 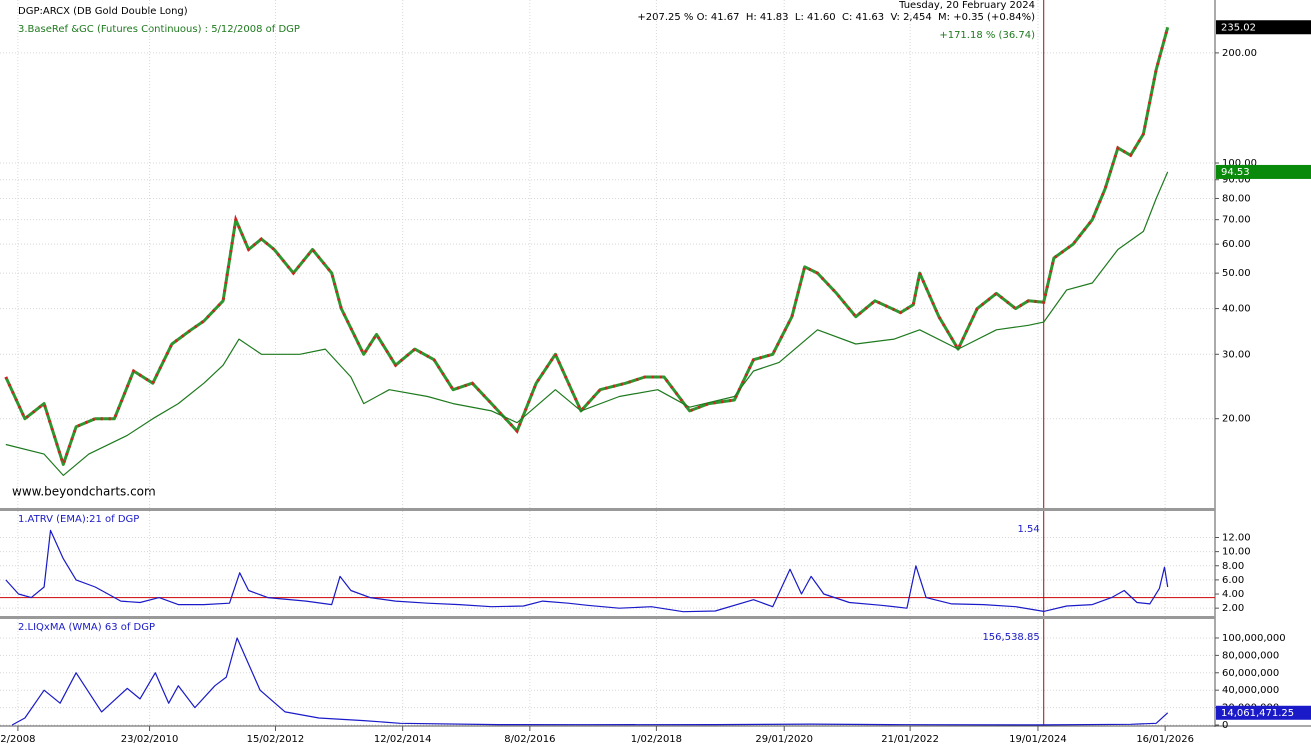 I want to click on x-tick-label: 1/02/2018, so click(x=656, y=739).